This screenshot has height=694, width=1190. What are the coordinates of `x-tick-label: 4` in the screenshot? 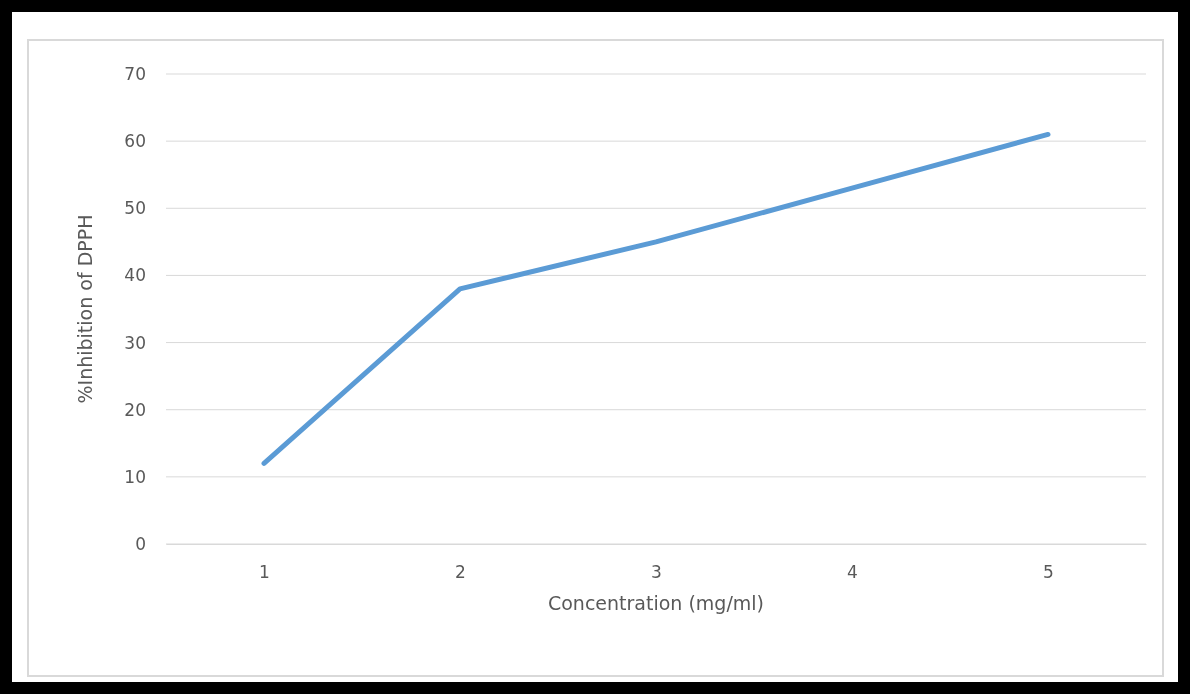 It's located at (852, 572).